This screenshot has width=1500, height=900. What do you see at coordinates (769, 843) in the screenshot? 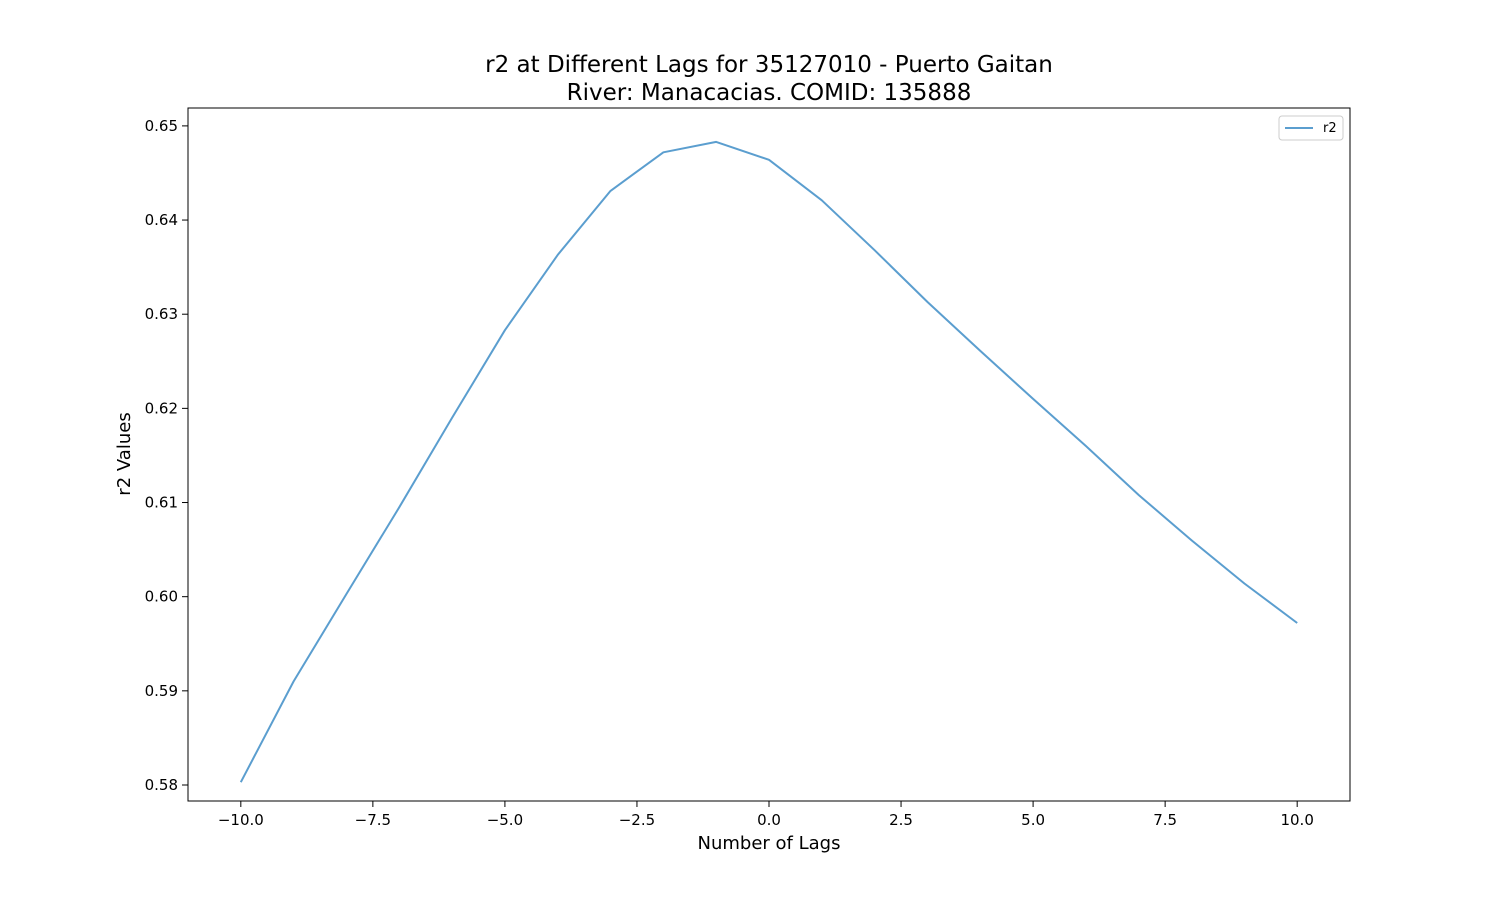
I see `x-axis-label: Number of Lags` at bounding box center [769, 843].